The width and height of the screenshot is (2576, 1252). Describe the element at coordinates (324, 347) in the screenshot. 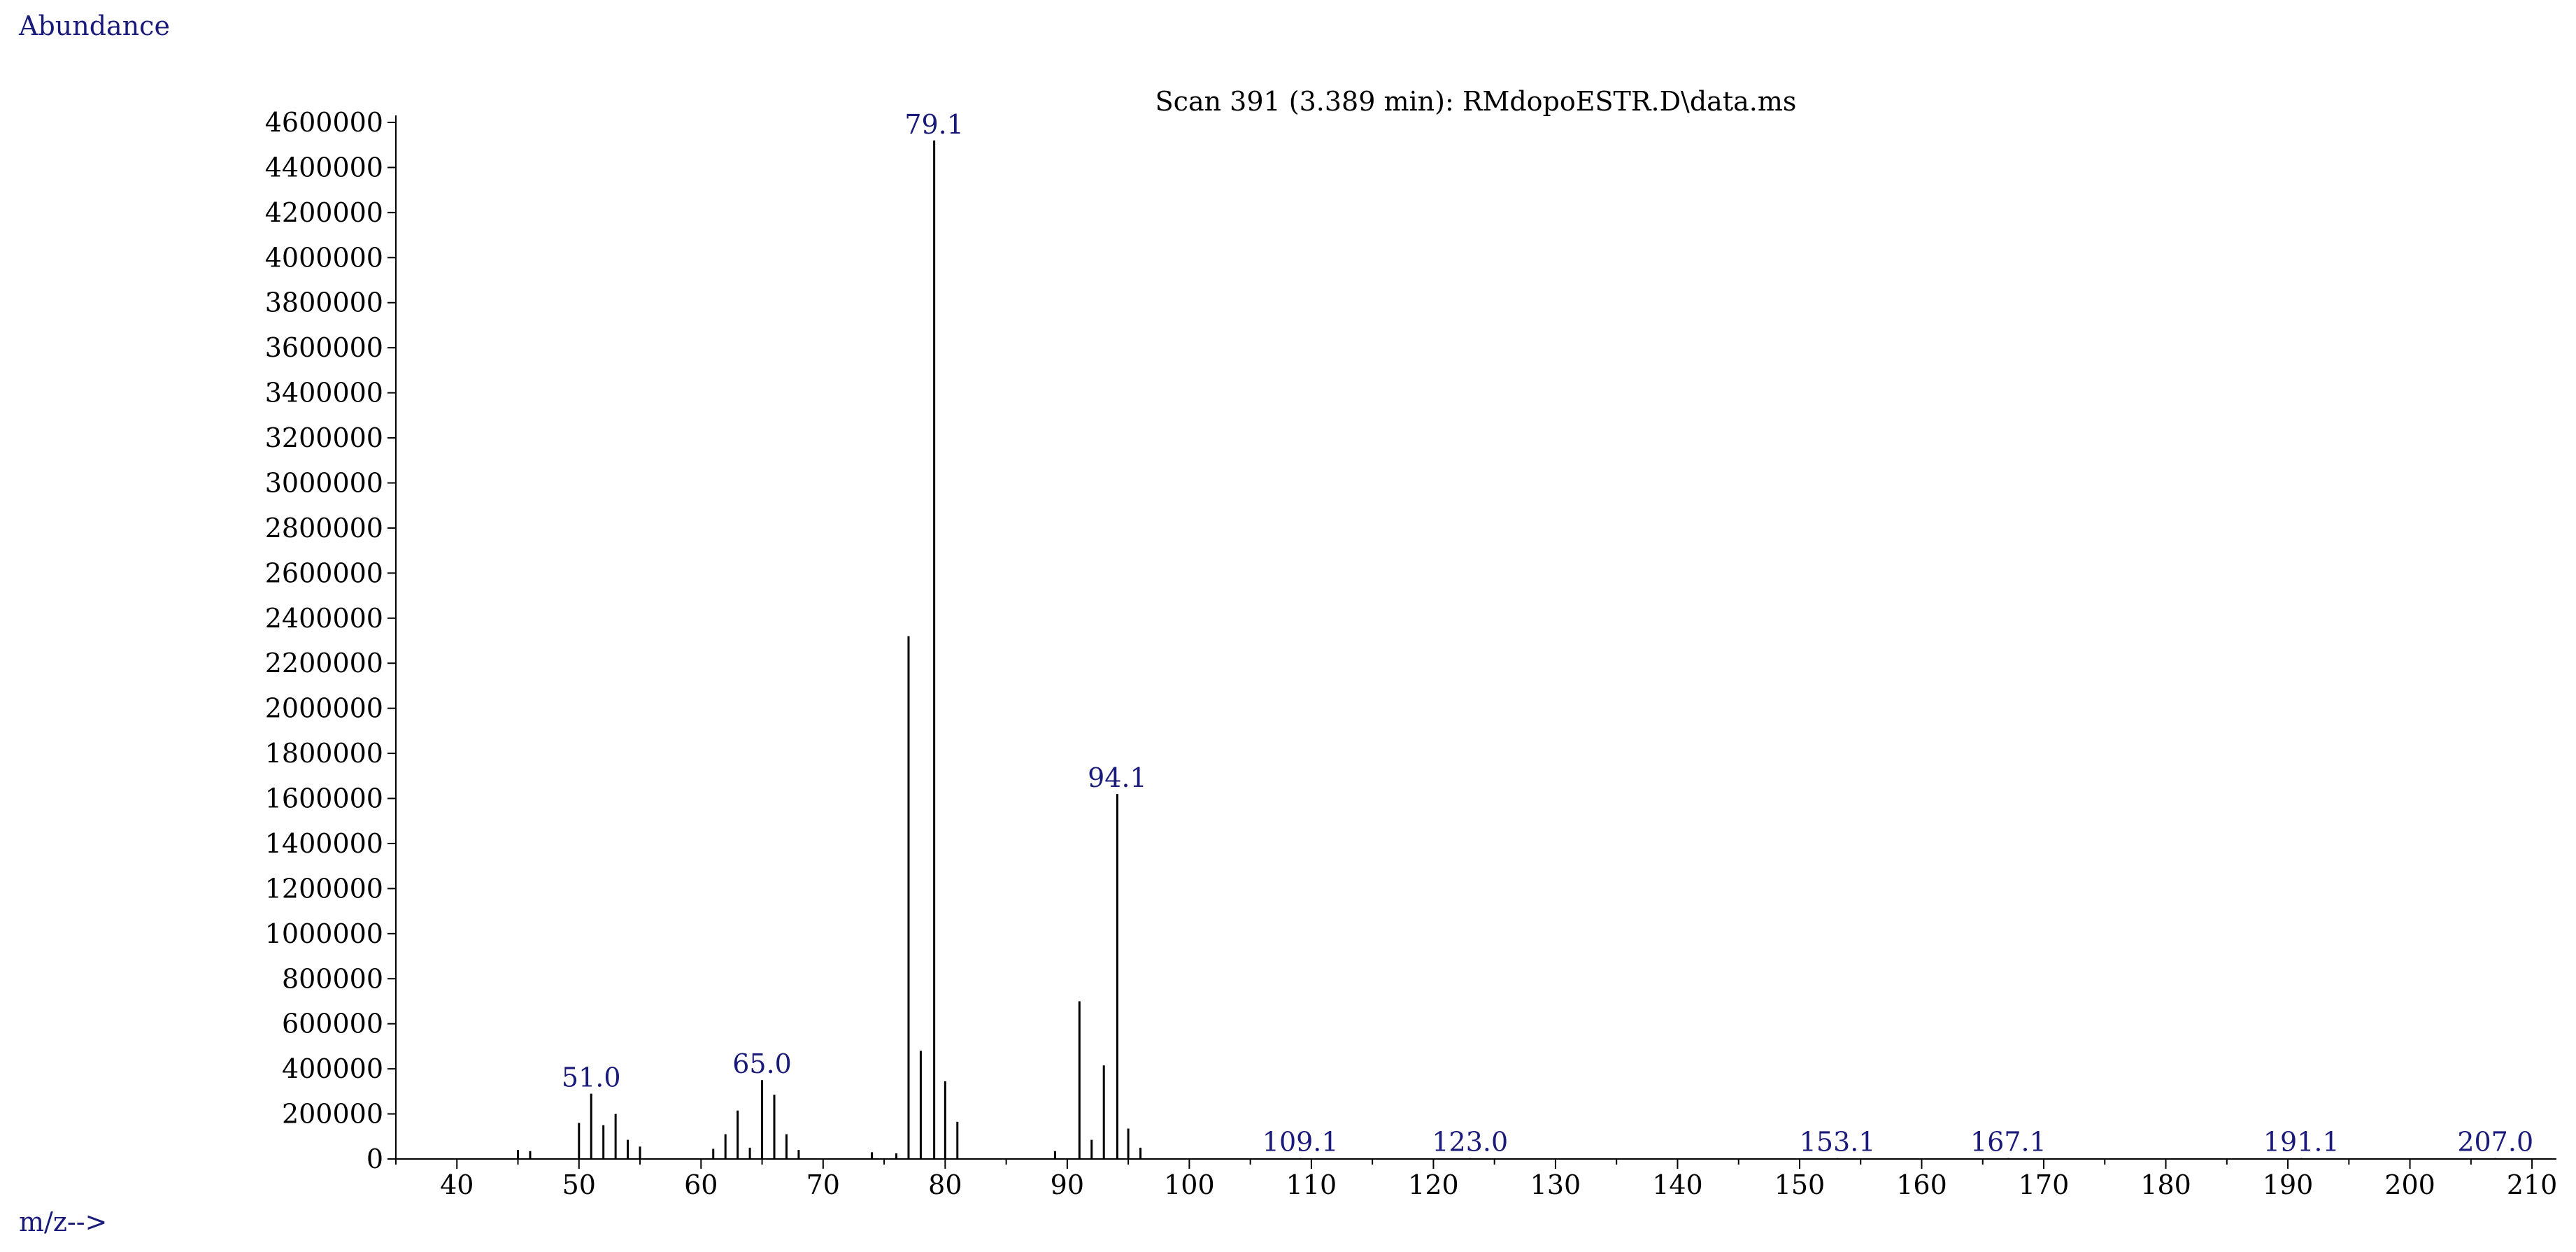

I see `y-tick-label: 3600000` at that location.